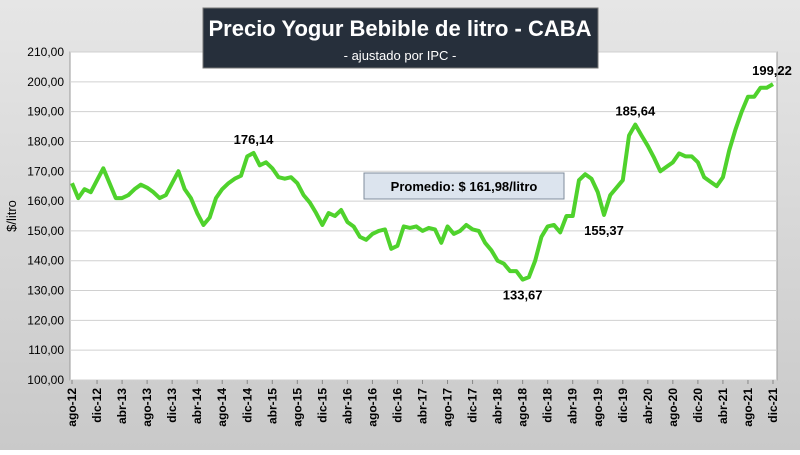  Describe the element at coordinates (673, 407) in the screenshot. I see `x-tick-label: ago-20` at that location.